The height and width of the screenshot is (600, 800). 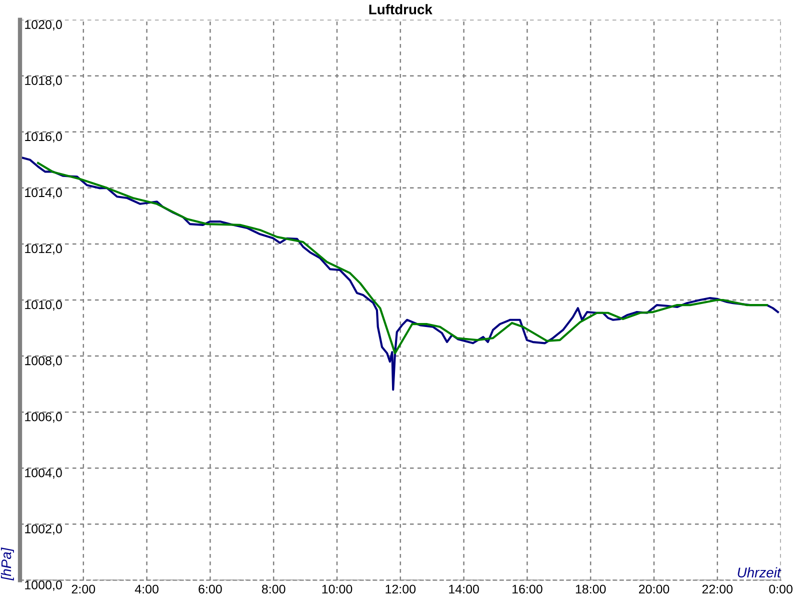 What do you see at coordinates (210, 589) in the screenshot?
I see `x-tick-label: 6:00` at bounding box center [210, 589].